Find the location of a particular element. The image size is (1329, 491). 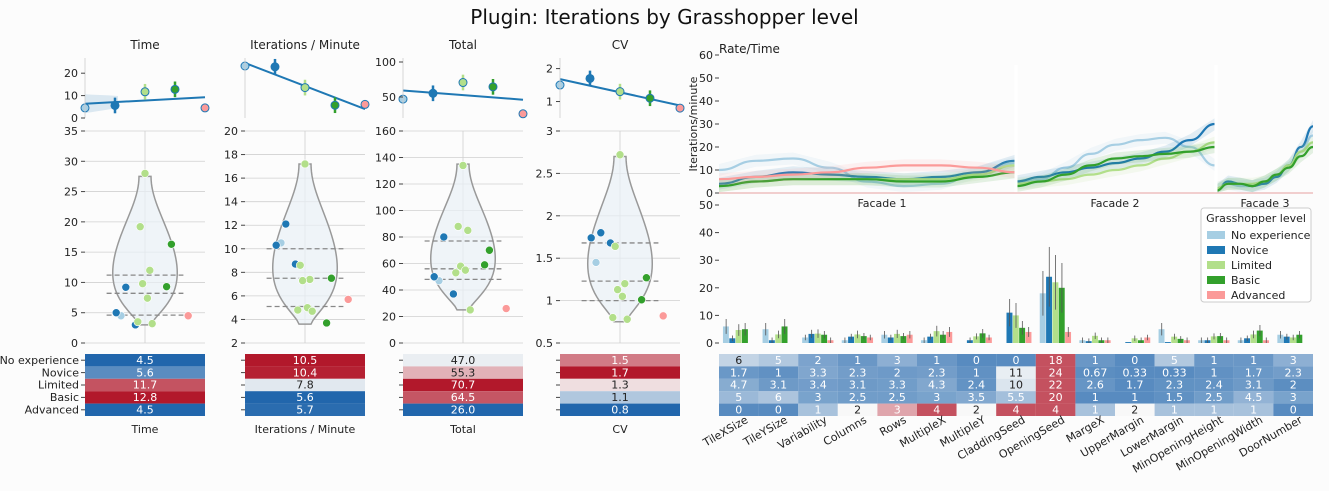

regression-line is located at coordinates (463, 95).